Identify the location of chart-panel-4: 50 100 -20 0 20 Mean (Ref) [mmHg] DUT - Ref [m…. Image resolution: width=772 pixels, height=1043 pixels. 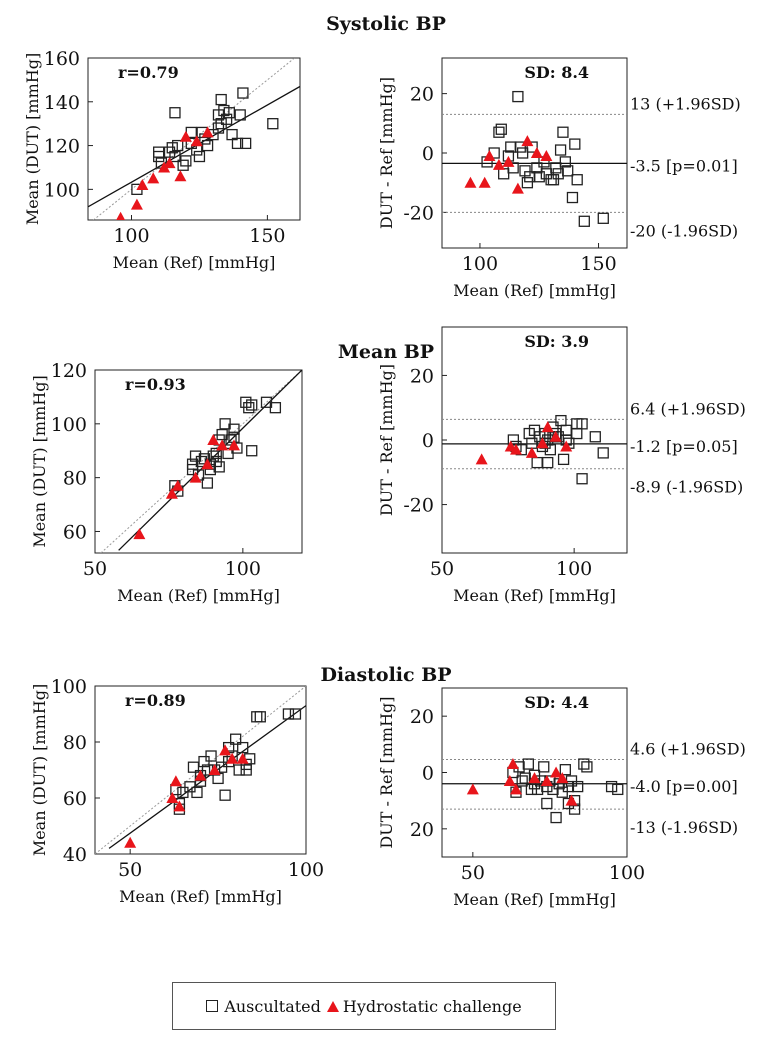
(561, 465).